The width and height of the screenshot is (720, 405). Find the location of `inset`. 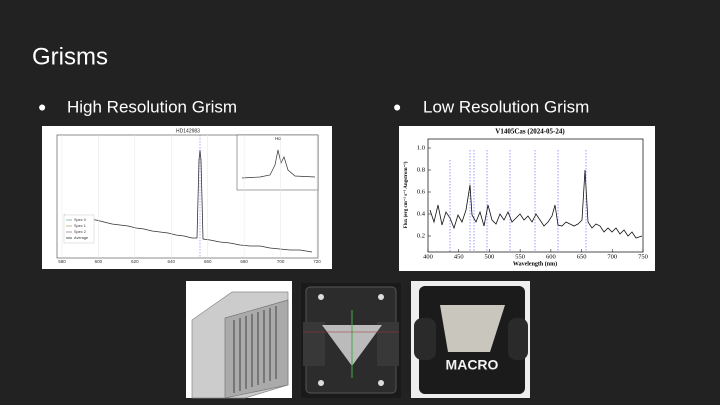

inset is located at coordinates (277, 162).